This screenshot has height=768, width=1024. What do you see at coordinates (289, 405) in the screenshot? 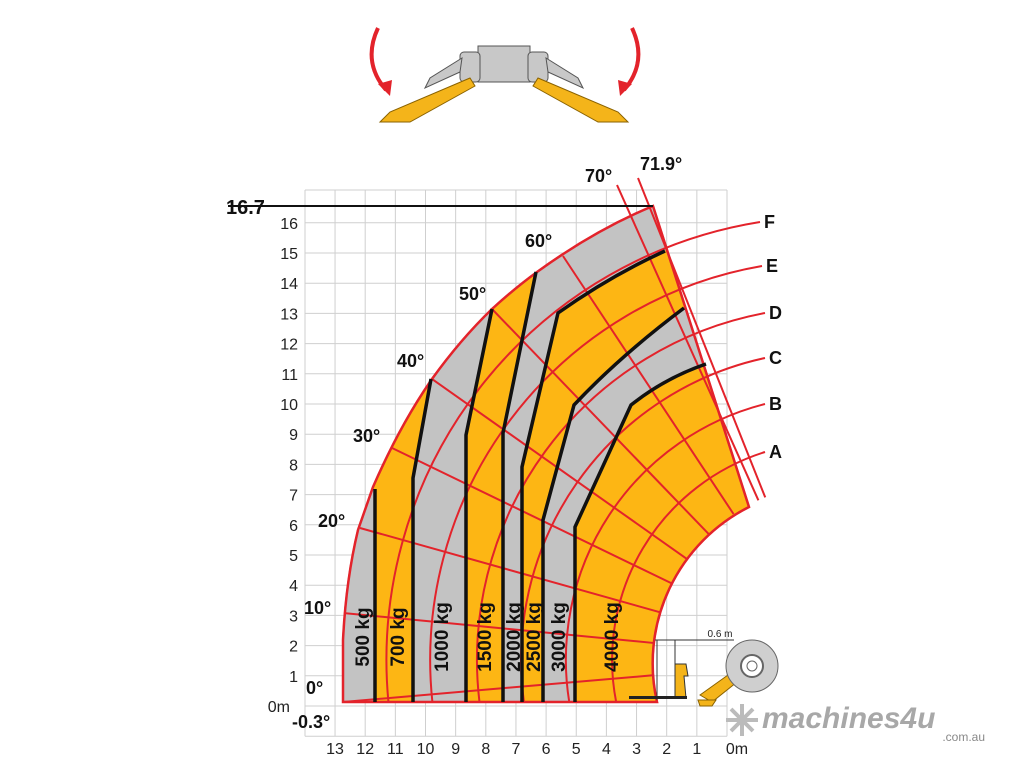
I see `y-tick-label: 10` at bounding box center [289, 405].